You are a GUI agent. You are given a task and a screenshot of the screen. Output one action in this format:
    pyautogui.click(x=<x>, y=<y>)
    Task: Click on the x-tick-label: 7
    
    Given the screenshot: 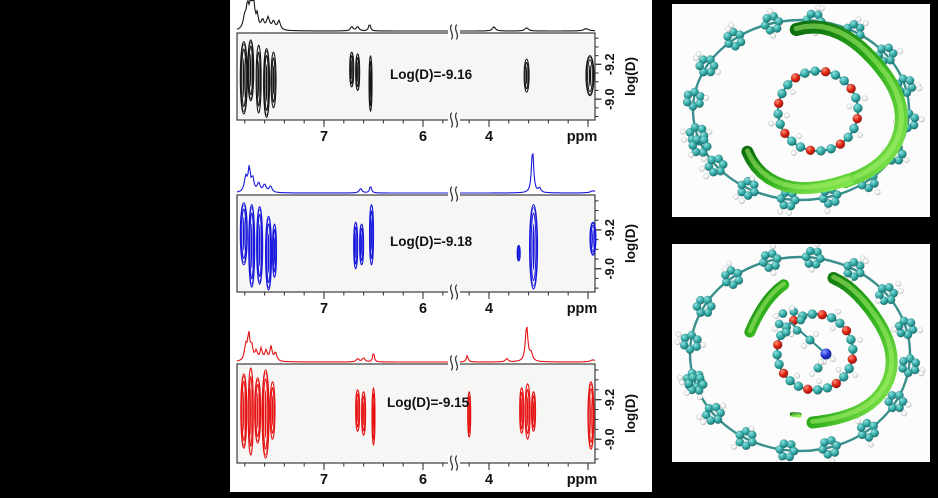 What is the action you would take?
    pyautogui.click(x=324, y=137)
    